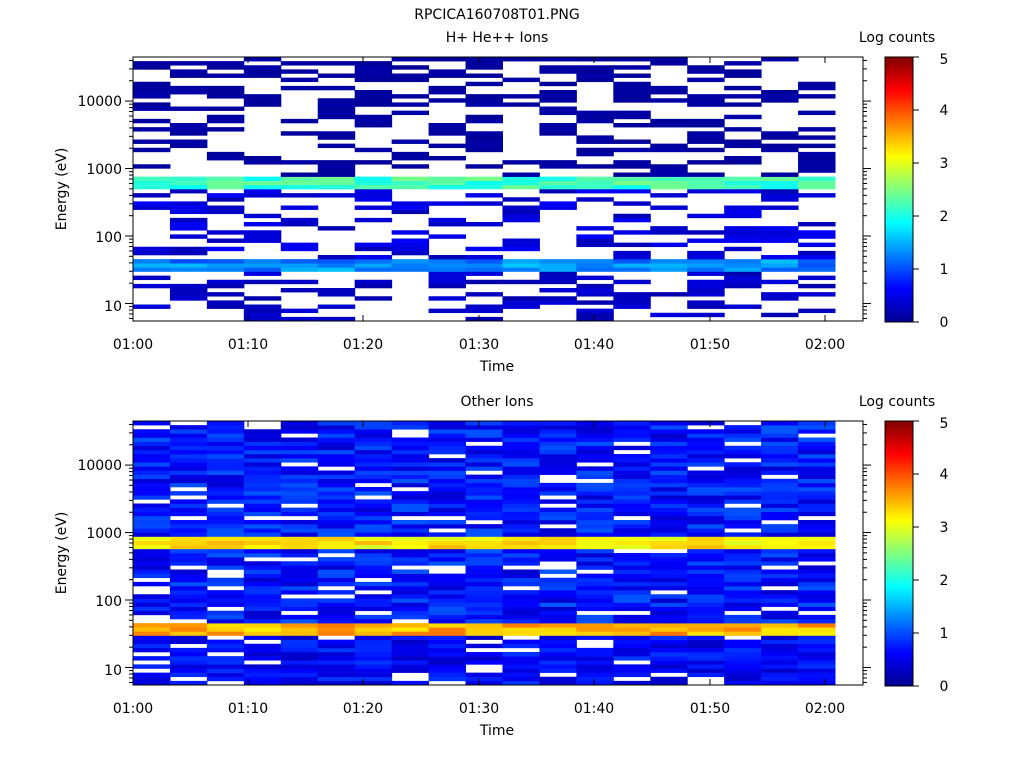 This screenshot has height=768, width=1024. What do you see at coordinates (594, 345) in the screenshot?
I see `panel-1-x-tick-label: 01:40` at bounding box center [594, 345].